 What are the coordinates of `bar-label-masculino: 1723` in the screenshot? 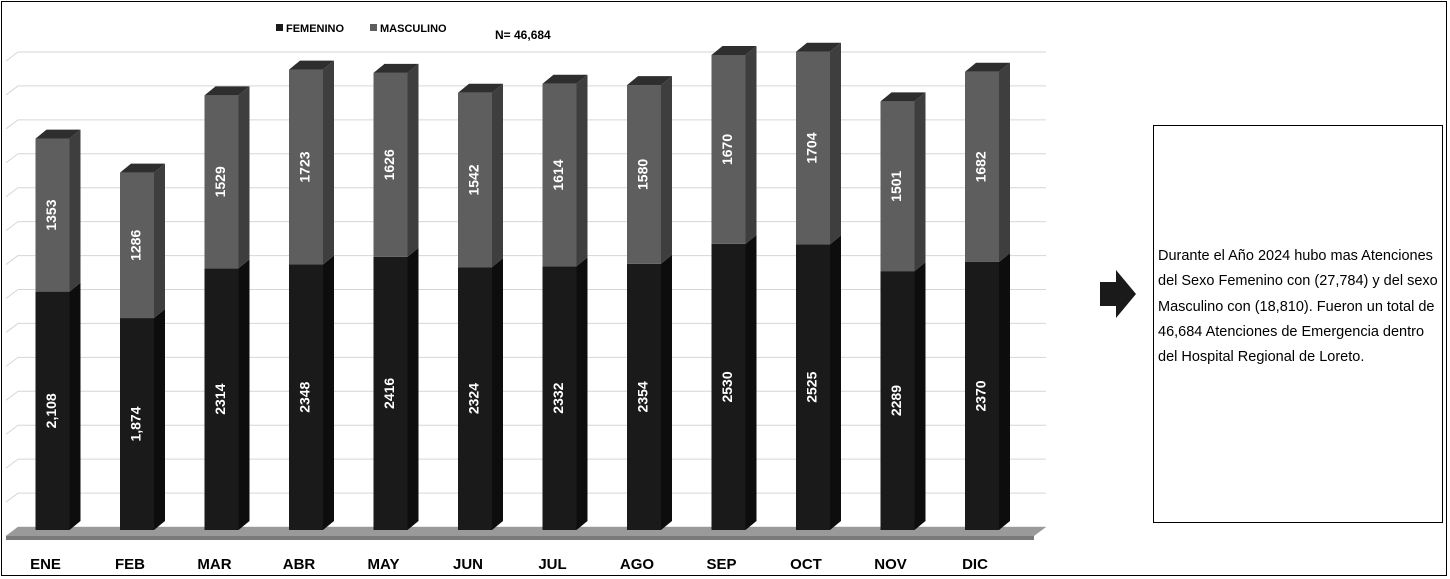 It's located at (305, 166).